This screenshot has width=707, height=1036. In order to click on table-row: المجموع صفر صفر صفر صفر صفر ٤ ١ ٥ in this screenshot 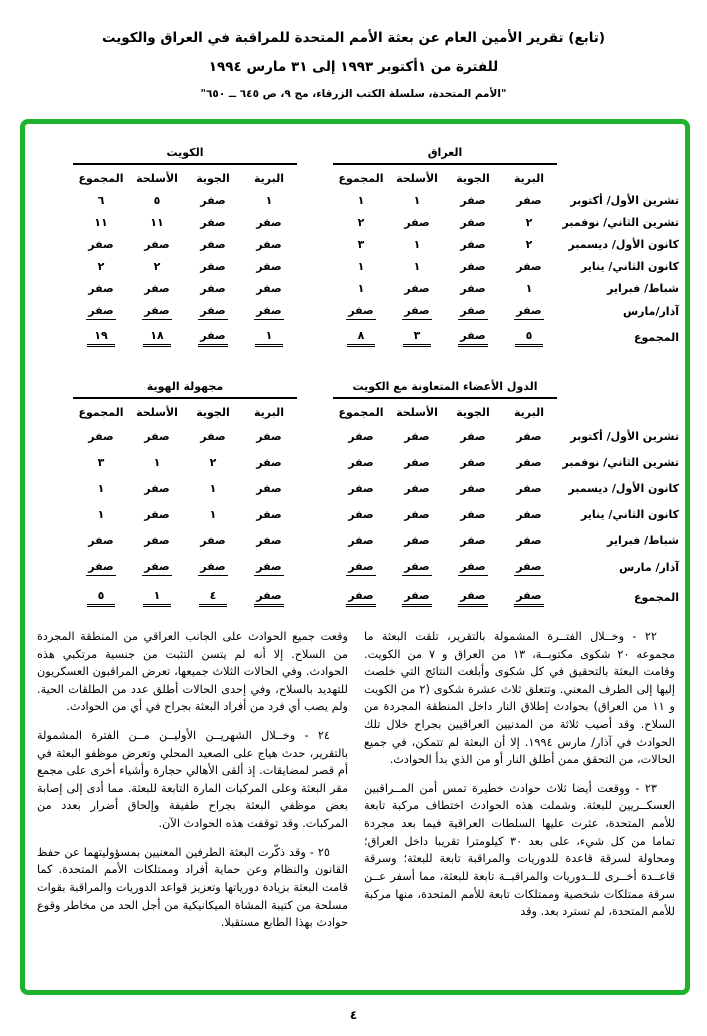, I will do `click(376, 597)`.